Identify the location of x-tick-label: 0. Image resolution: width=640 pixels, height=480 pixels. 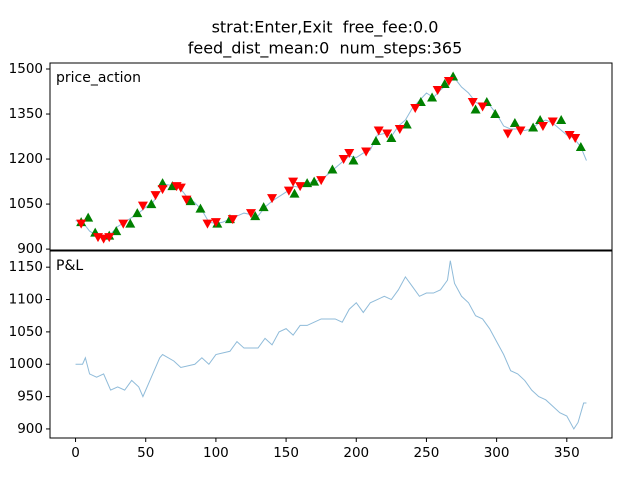
(75, 453).